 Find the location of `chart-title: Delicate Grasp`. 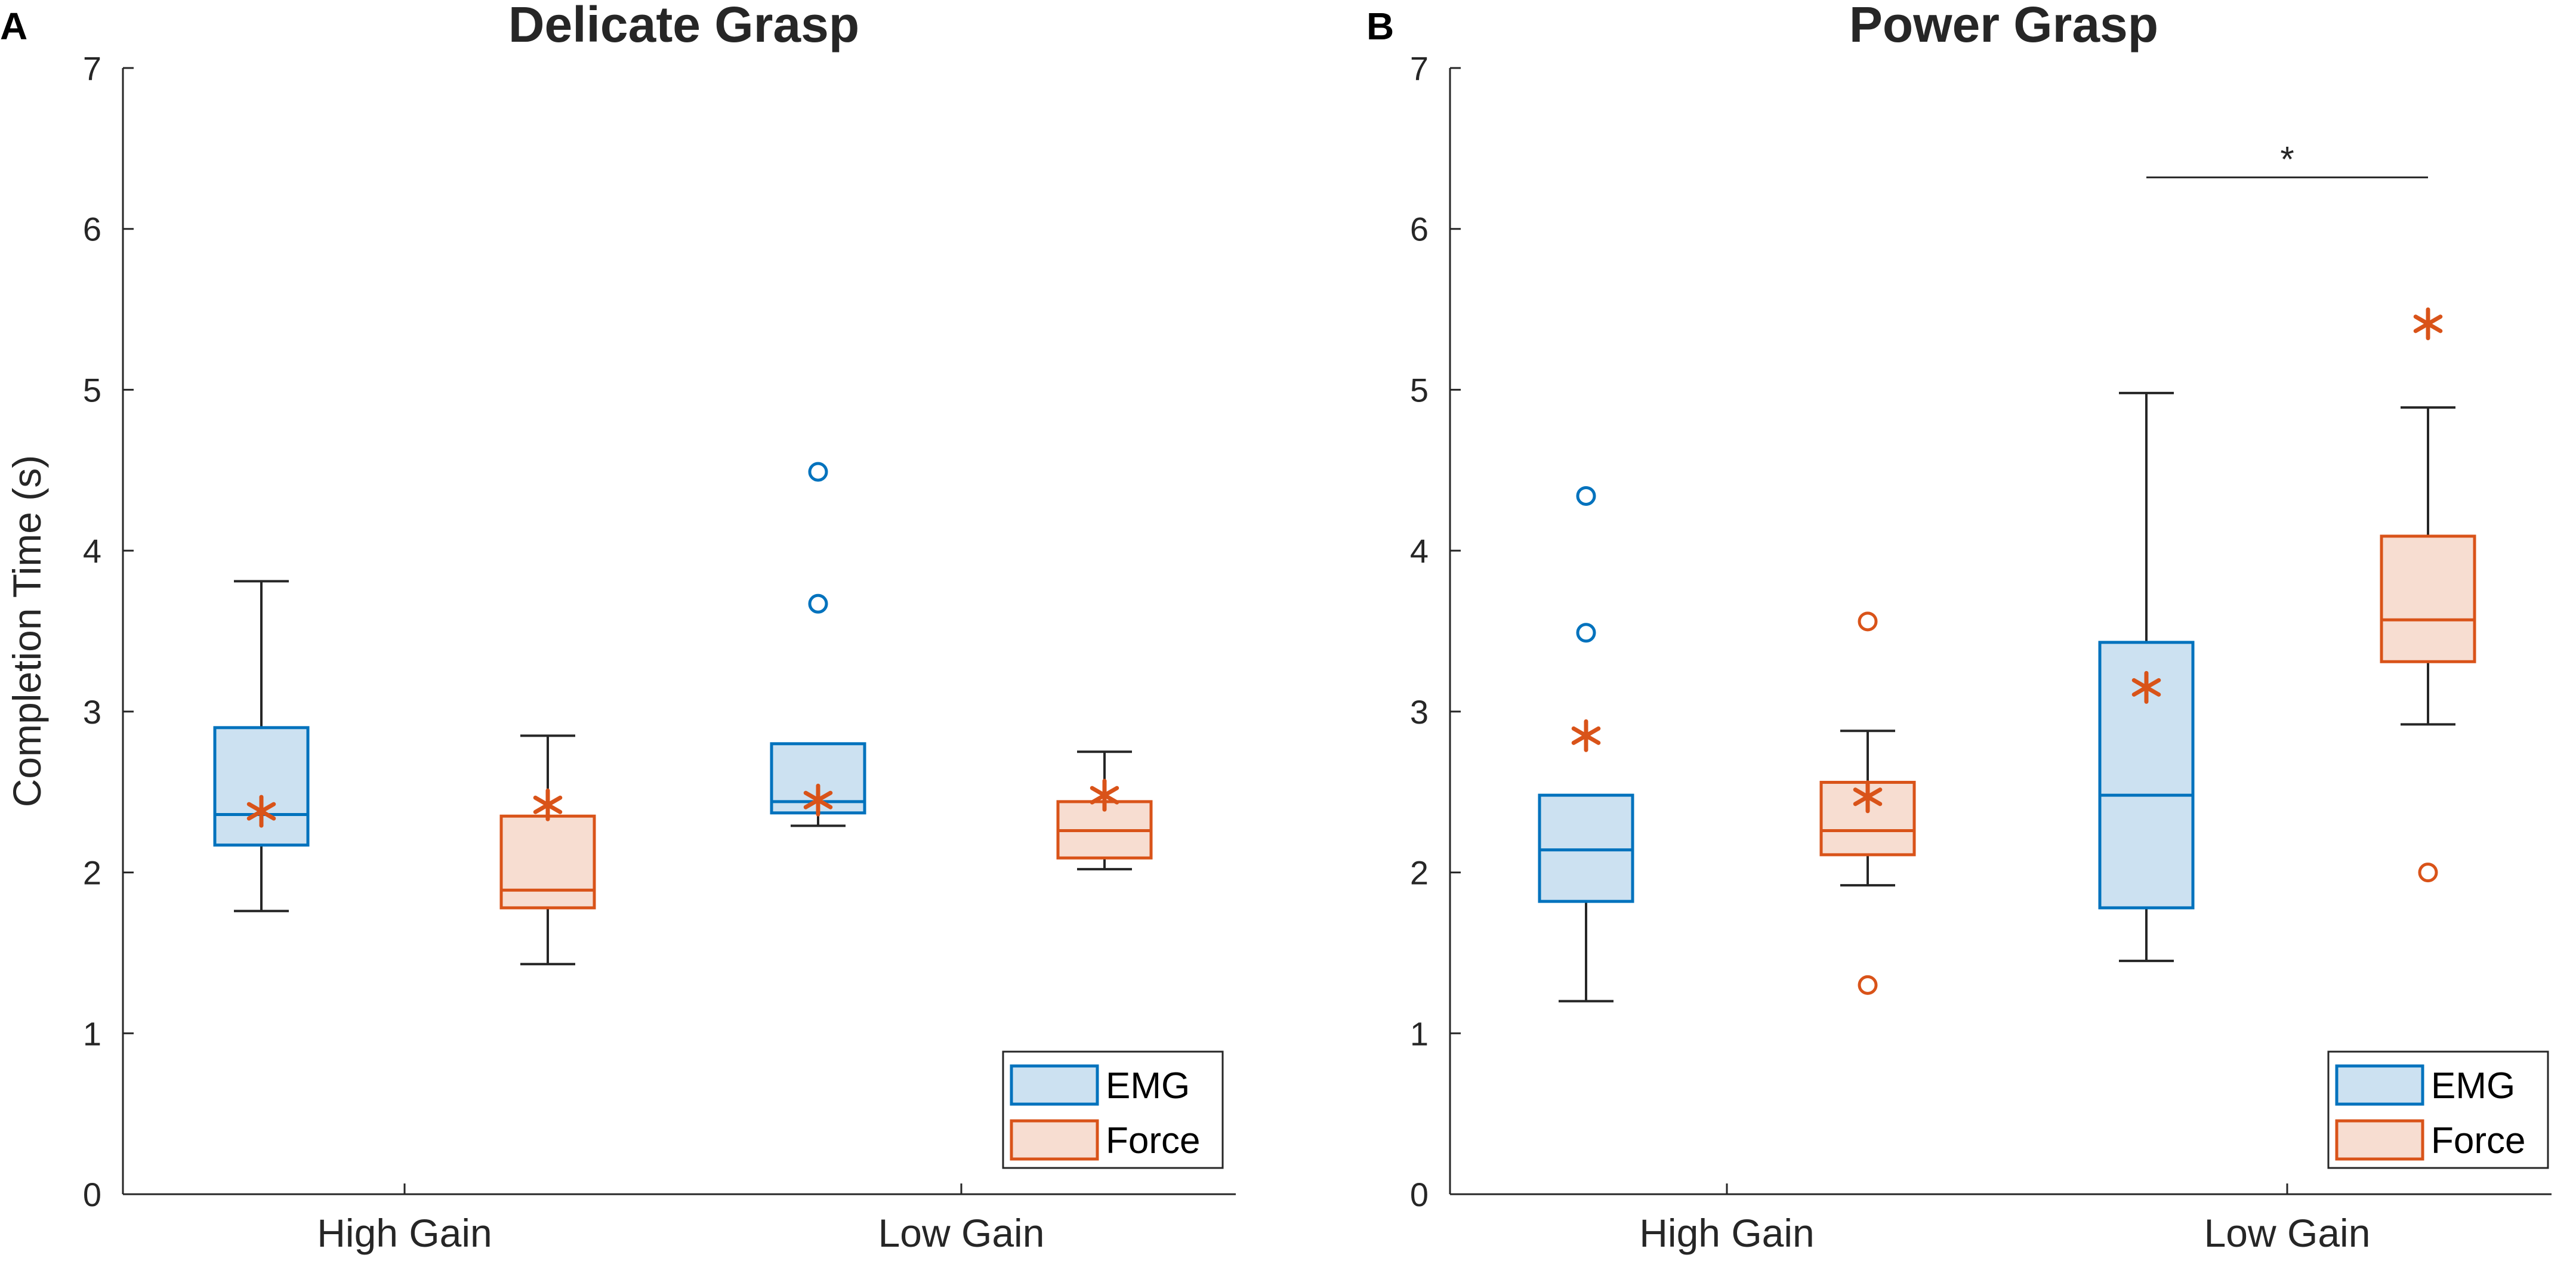

chart-title: Delicate Grasp is located at coordinates (683, 26).